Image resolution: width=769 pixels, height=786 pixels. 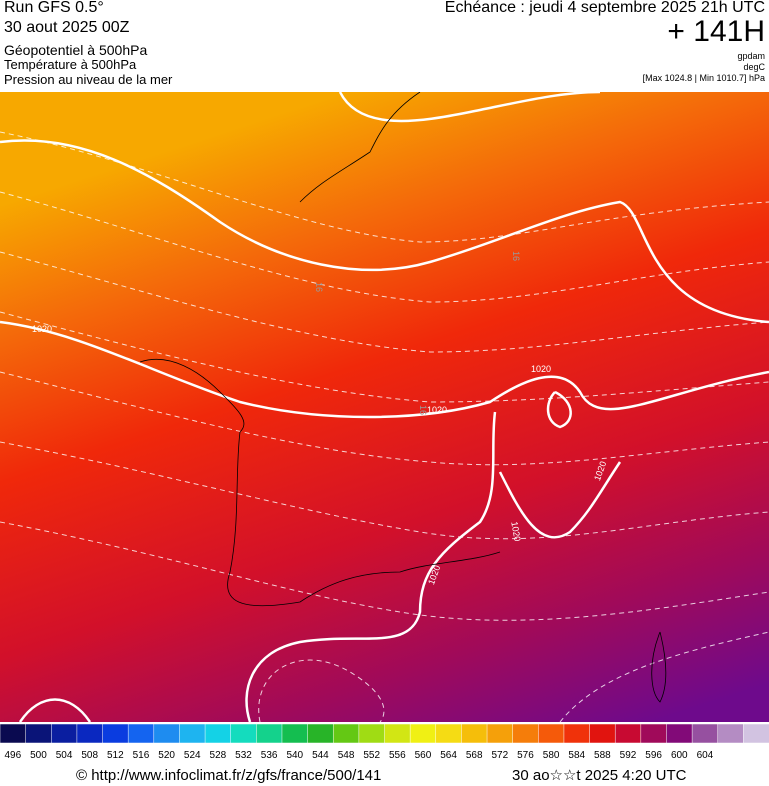 What do you see at coordinates (371, 755) in the screenshot?
I see `colorbar-label: 552` at bounding box center [371, 755].